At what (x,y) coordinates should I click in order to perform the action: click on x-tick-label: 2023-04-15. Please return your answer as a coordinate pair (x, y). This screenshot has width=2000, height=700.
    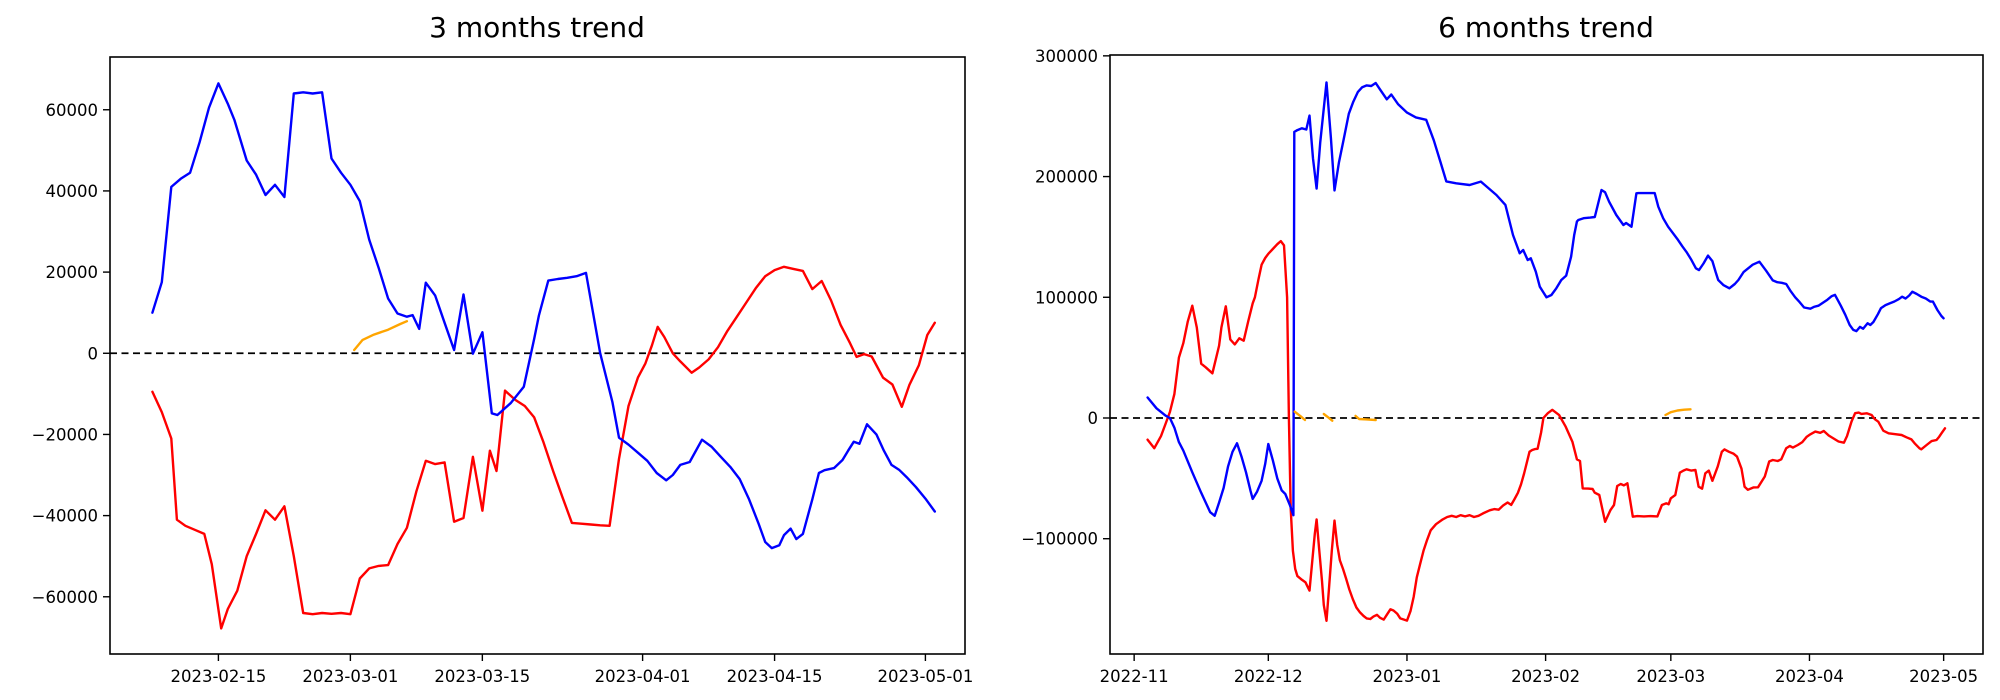
    Looking at the image, I should click on (775, 676).